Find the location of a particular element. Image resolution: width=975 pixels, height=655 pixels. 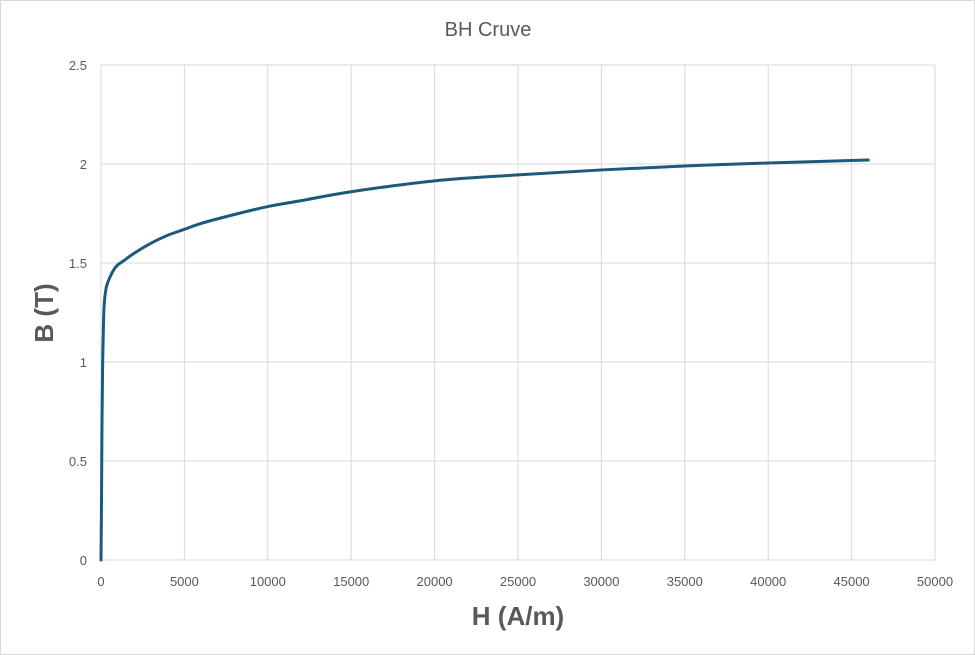

x-tick-label: 15000 is located at coordinates (351, 581).